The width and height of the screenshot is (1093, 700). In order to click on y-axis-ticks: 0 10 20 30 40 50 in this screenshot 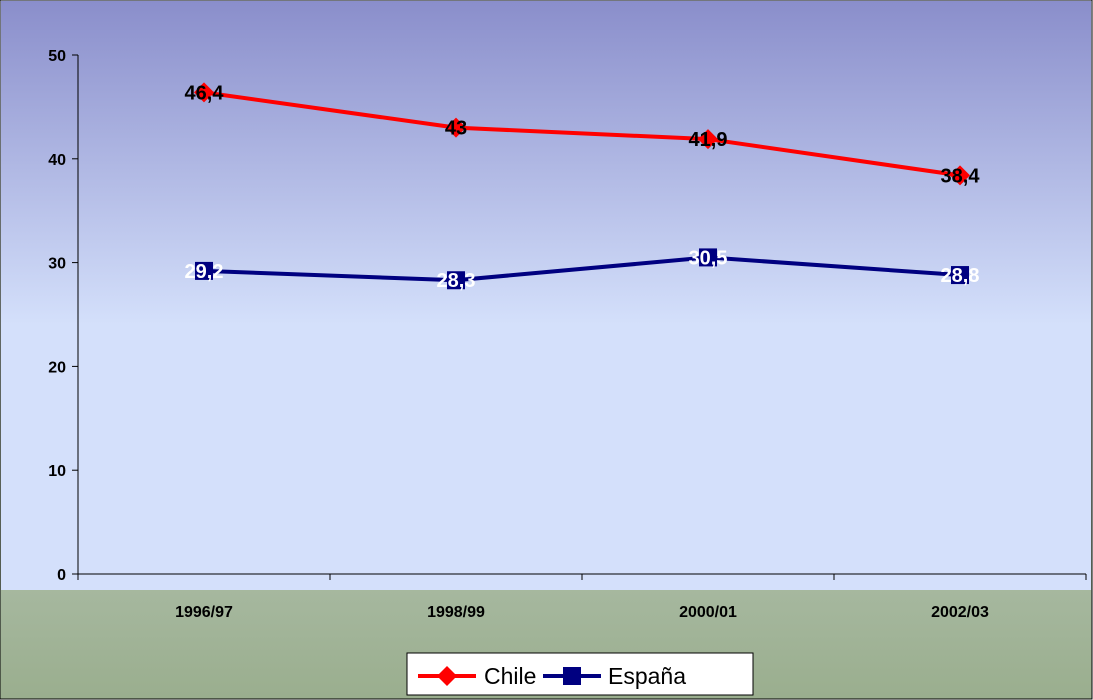, I will do `click(63, 316)`.